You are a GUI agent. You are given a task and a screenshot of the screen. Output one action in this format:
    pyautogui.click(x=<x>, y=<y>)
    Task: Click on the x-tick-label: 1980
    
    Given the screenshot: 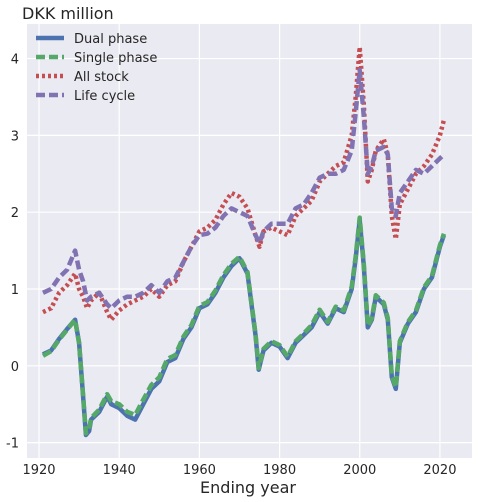 What is the action you would take?
    pyautogui.click(x=279, y=470)
    